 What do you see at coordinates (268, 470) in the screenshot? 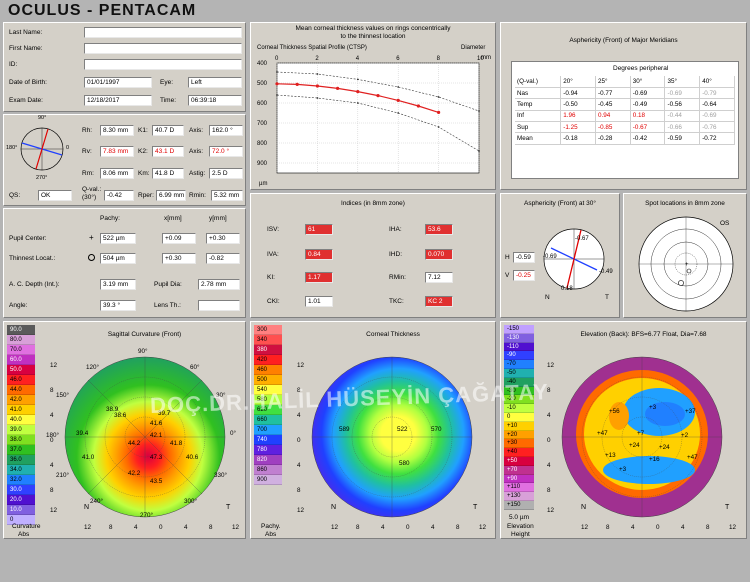
I see `scale-entry: 860` at bounding box center [268, 470].